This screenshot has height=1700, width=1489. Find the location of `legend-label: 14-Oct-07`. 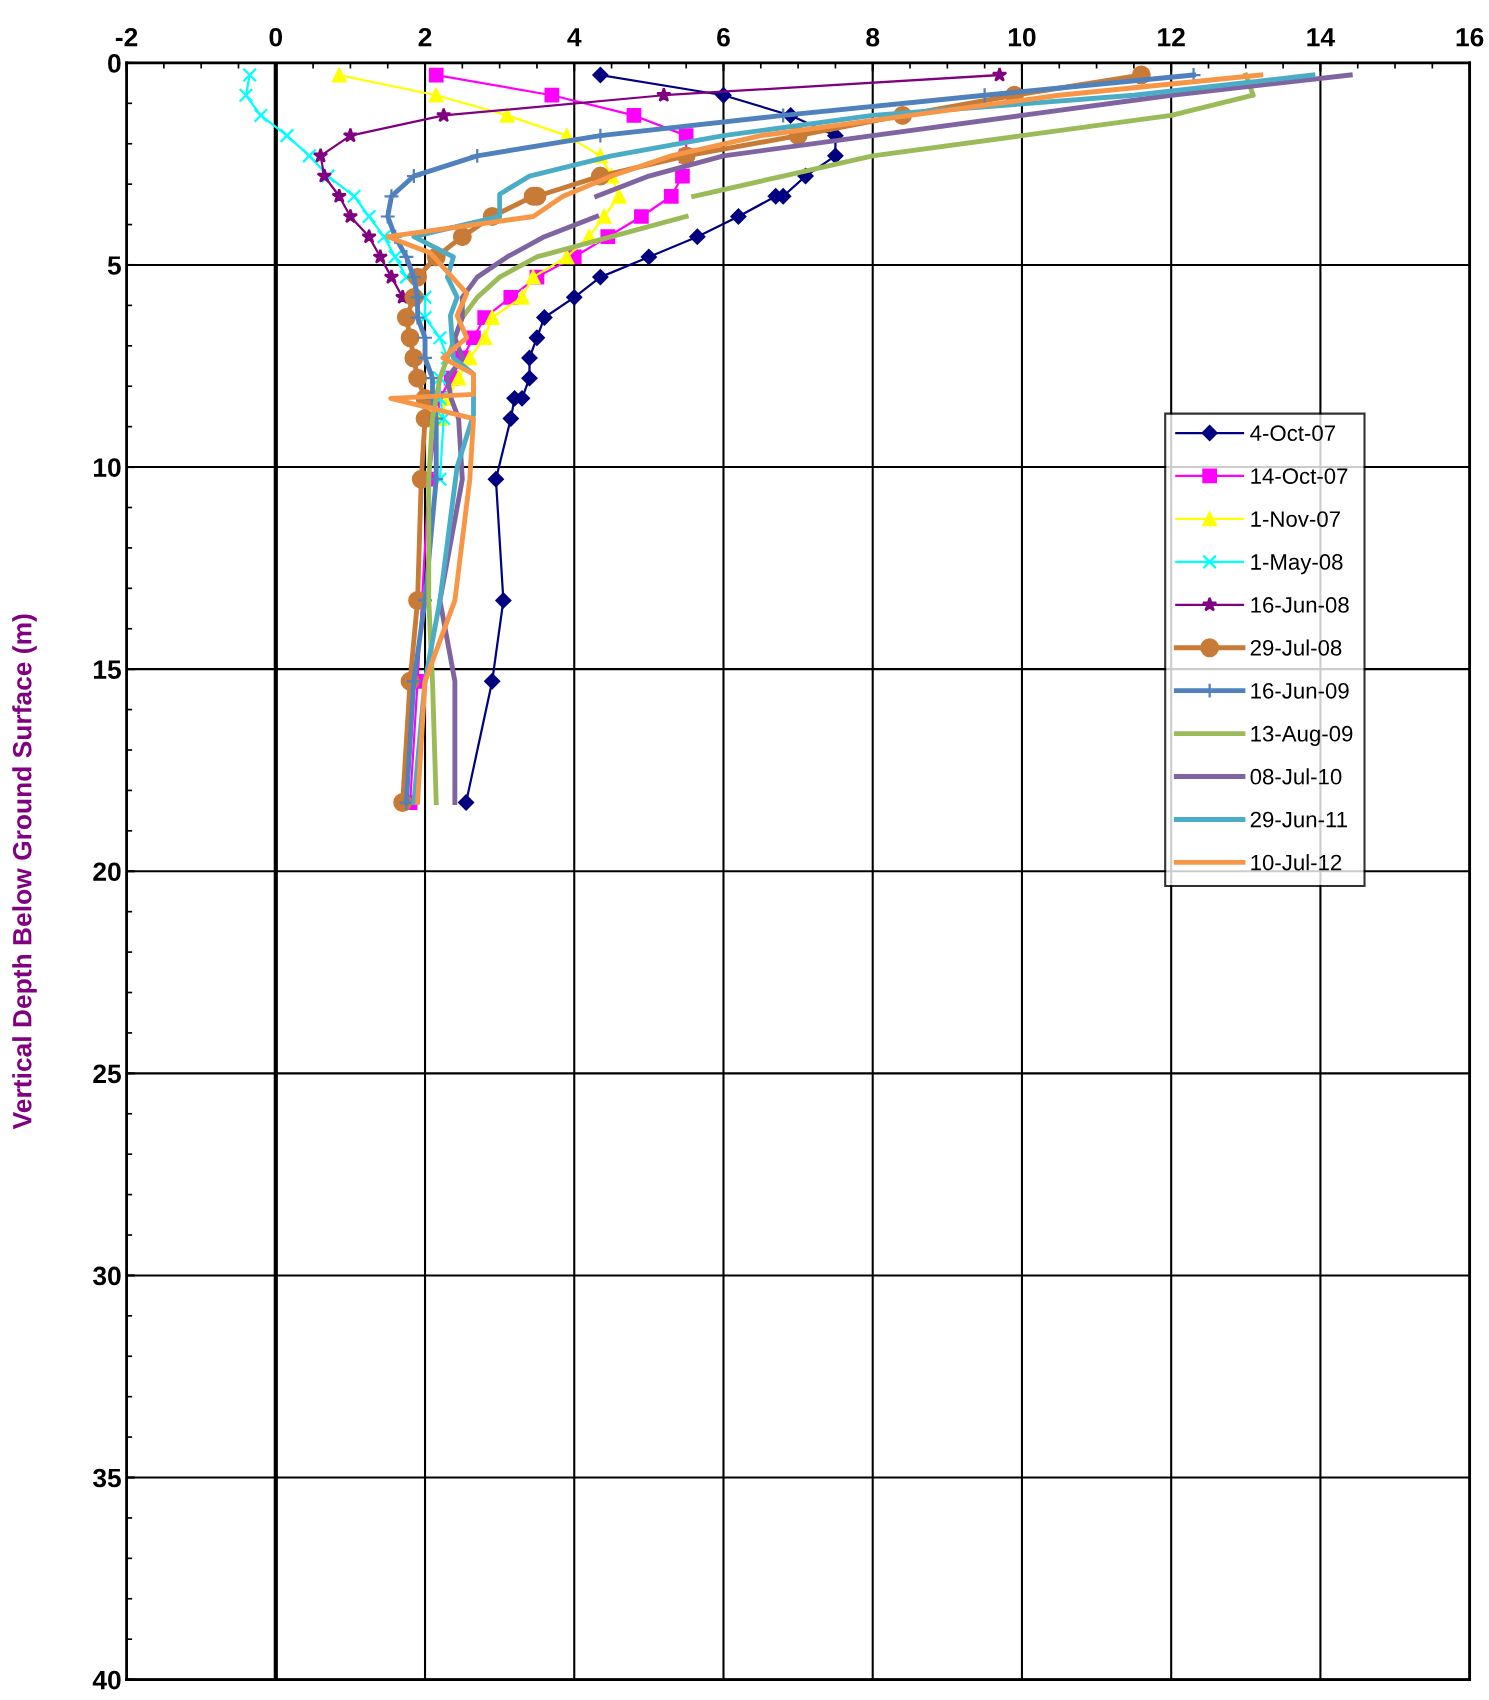

legend-label: 14-Oct-07 is located at coordinates (1299, 476).